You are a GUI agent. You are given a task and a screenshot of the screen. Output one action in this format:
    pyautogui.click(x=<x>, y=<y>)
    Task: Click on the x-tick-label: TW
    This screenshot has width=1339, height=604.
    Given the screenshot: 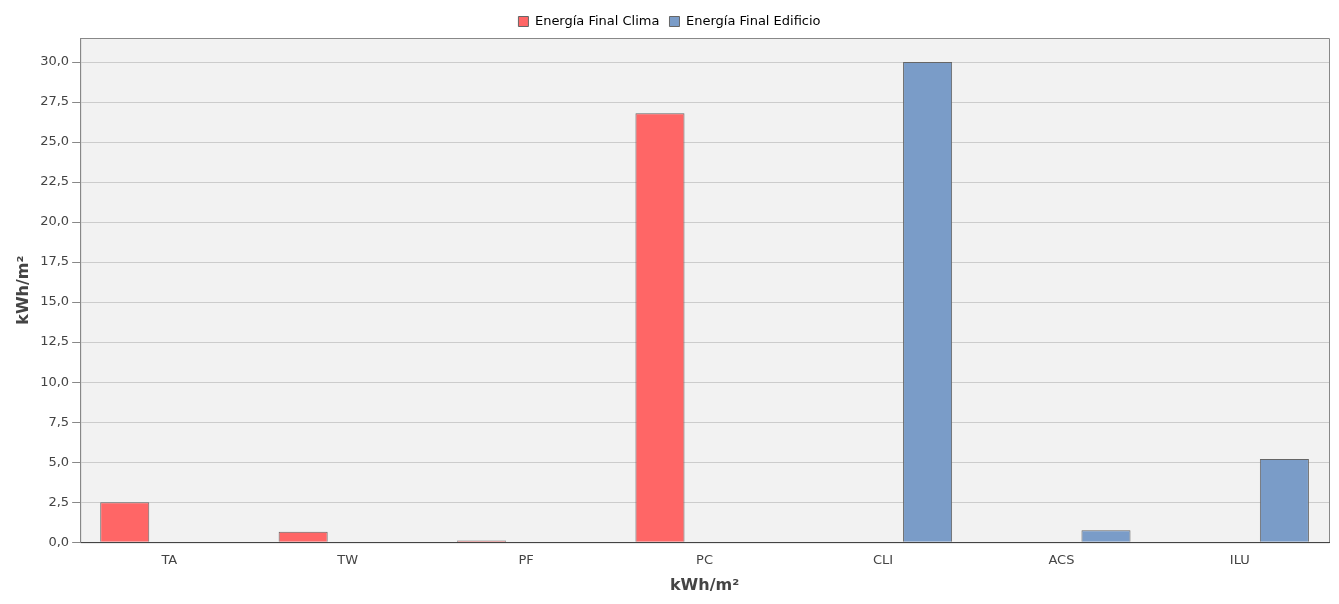 What is the action you would take?
    pyautogui.click(x=347, y=560)
    